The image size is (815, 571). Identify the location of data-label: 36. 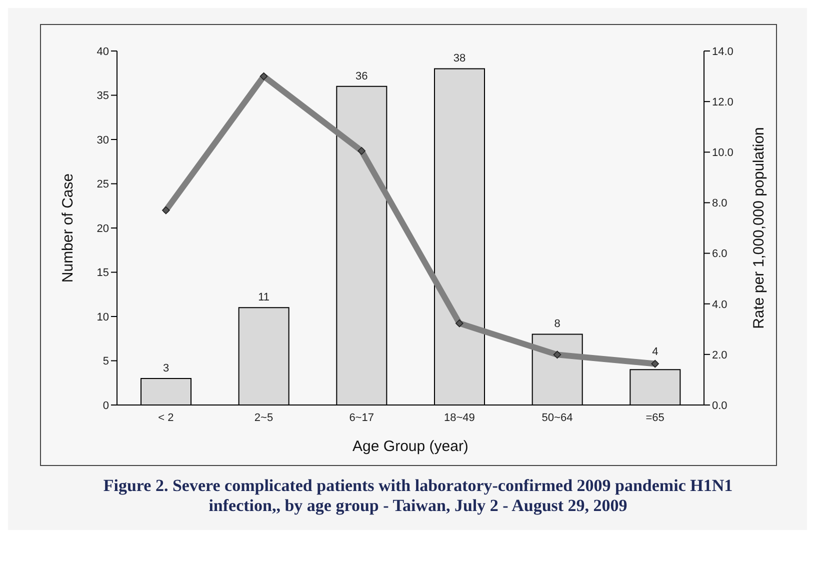
(362, 76).